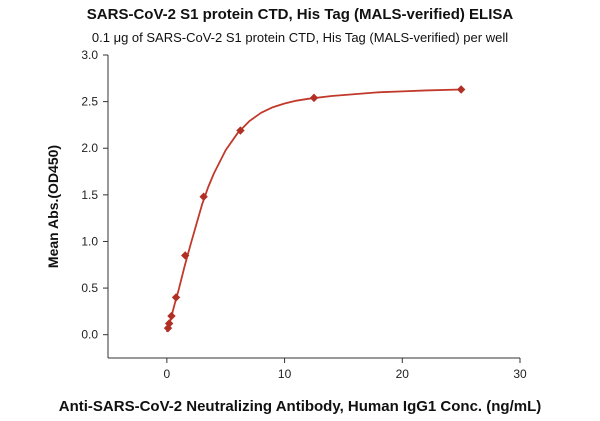 The height and width of the screenshot is (421, 600). I want to click on y-tick-label: 0.0, so click(89, 335).